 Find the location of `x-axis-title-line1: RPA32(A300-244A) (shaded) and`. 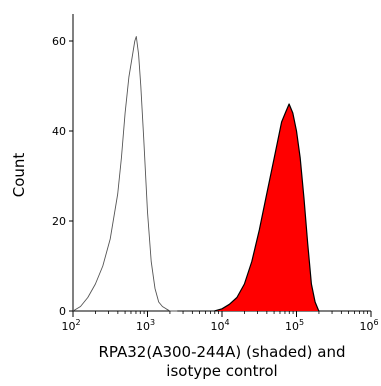

x-axis-title-line1: RPA32(A300-244A) (shaded) and is located at coordinates (221, 352).